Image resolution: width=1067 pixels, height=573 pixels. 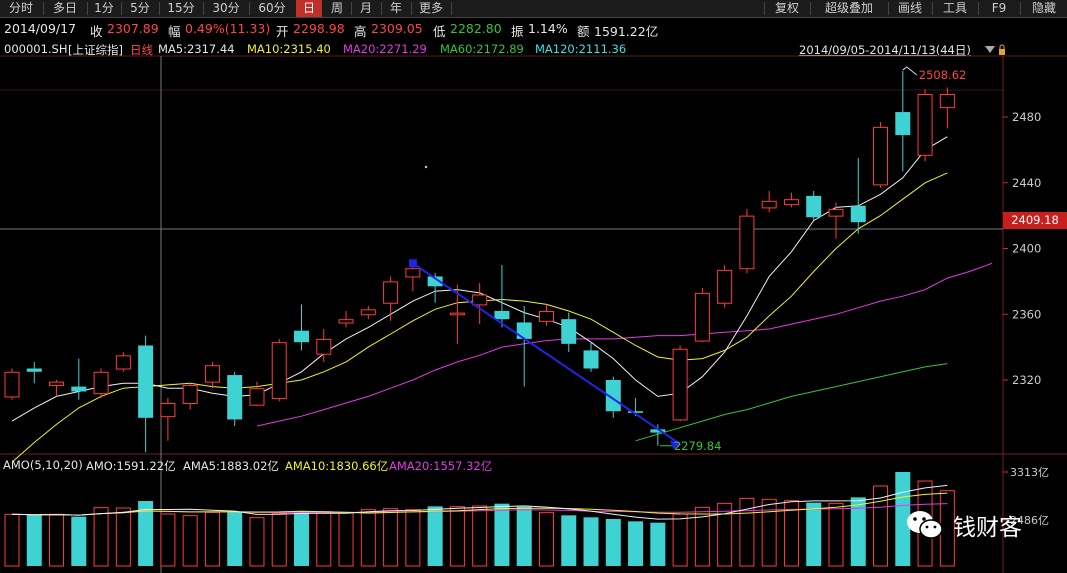 I want to click on tab-1min: 1分, so click(x=104, y=8).